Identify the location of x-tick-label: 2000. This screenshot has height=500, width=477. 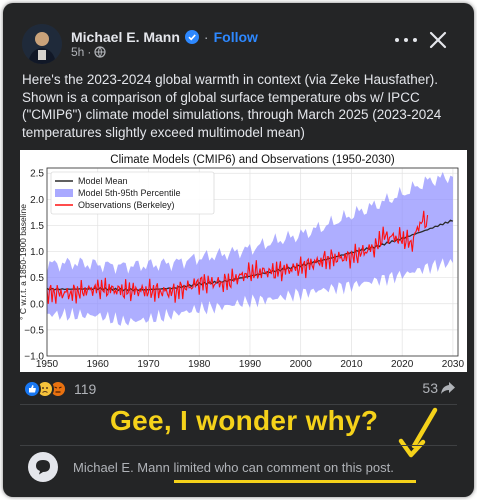
(301, 364).